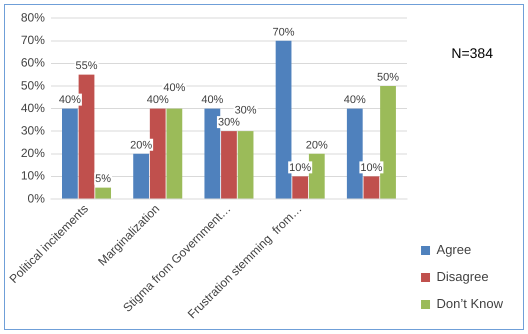 This screenshot has width=528, height=334. Describe the element at coordinates (472, 53) in the screenshot. I see `text: N=384` at that location.